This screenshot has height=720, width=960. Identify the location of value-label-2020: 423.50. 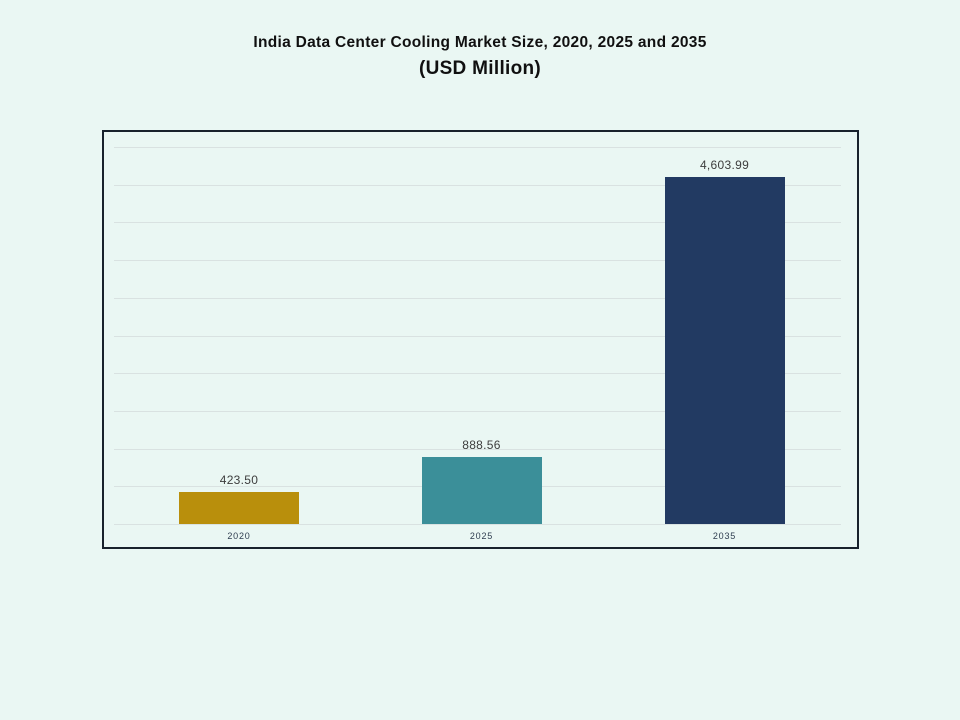
(239, 480).